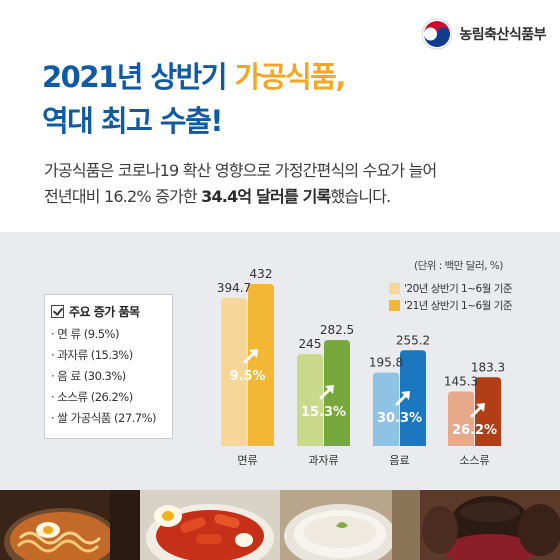 This screenshot has width=560, height=560. What do you see at coordinates (85, 334) in the screenshot?
I see `key-item-noodles: · 면 류 (9.5%)` at bounding box center [85, 334].